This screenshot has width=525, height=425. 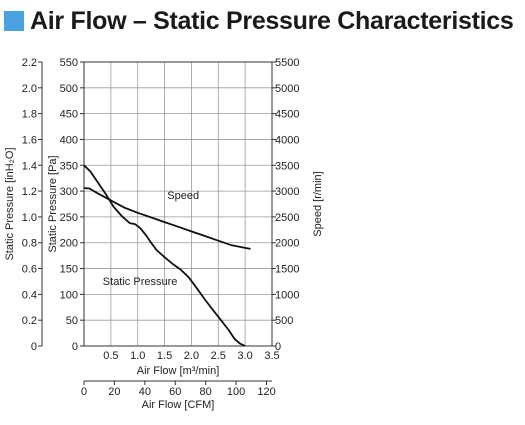 I want to click on speed-curve-label: Speed, so click(x=183, y=196).